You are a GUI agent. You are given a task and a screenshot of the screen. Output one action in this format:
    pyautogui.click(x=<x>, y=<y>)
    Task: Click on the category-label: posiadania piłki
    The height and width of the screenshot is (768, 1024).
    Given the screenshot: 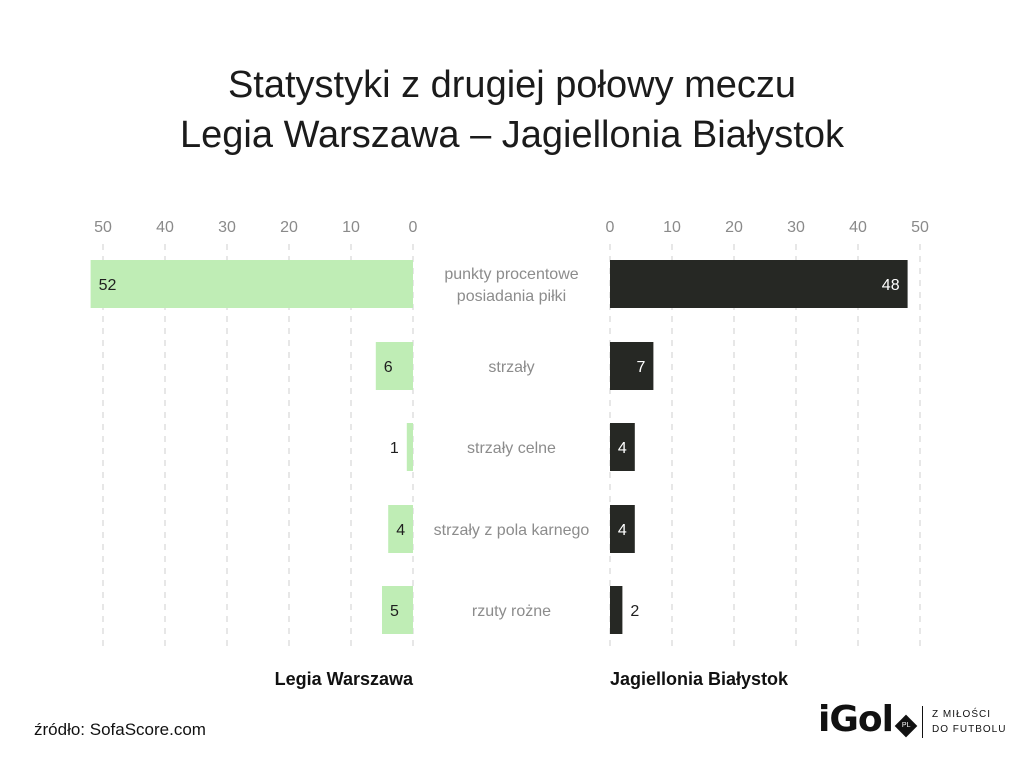 What is the action you would take?
    pyautogui.click(x=511, y=296)
    